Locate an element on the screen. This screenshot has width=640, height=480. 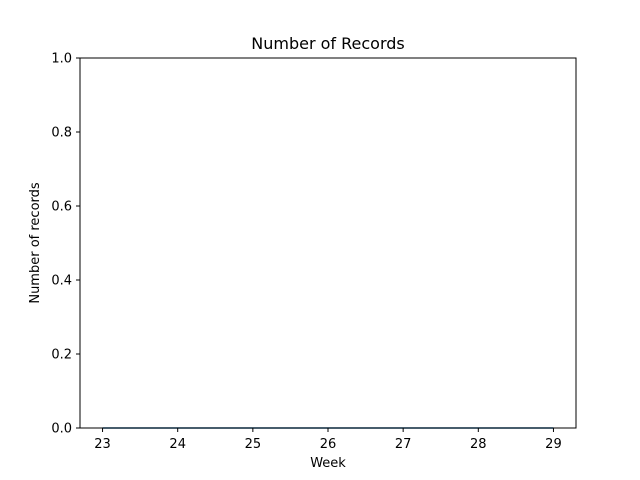
x-tick-label: 24 is located at coordinates (177, 444).